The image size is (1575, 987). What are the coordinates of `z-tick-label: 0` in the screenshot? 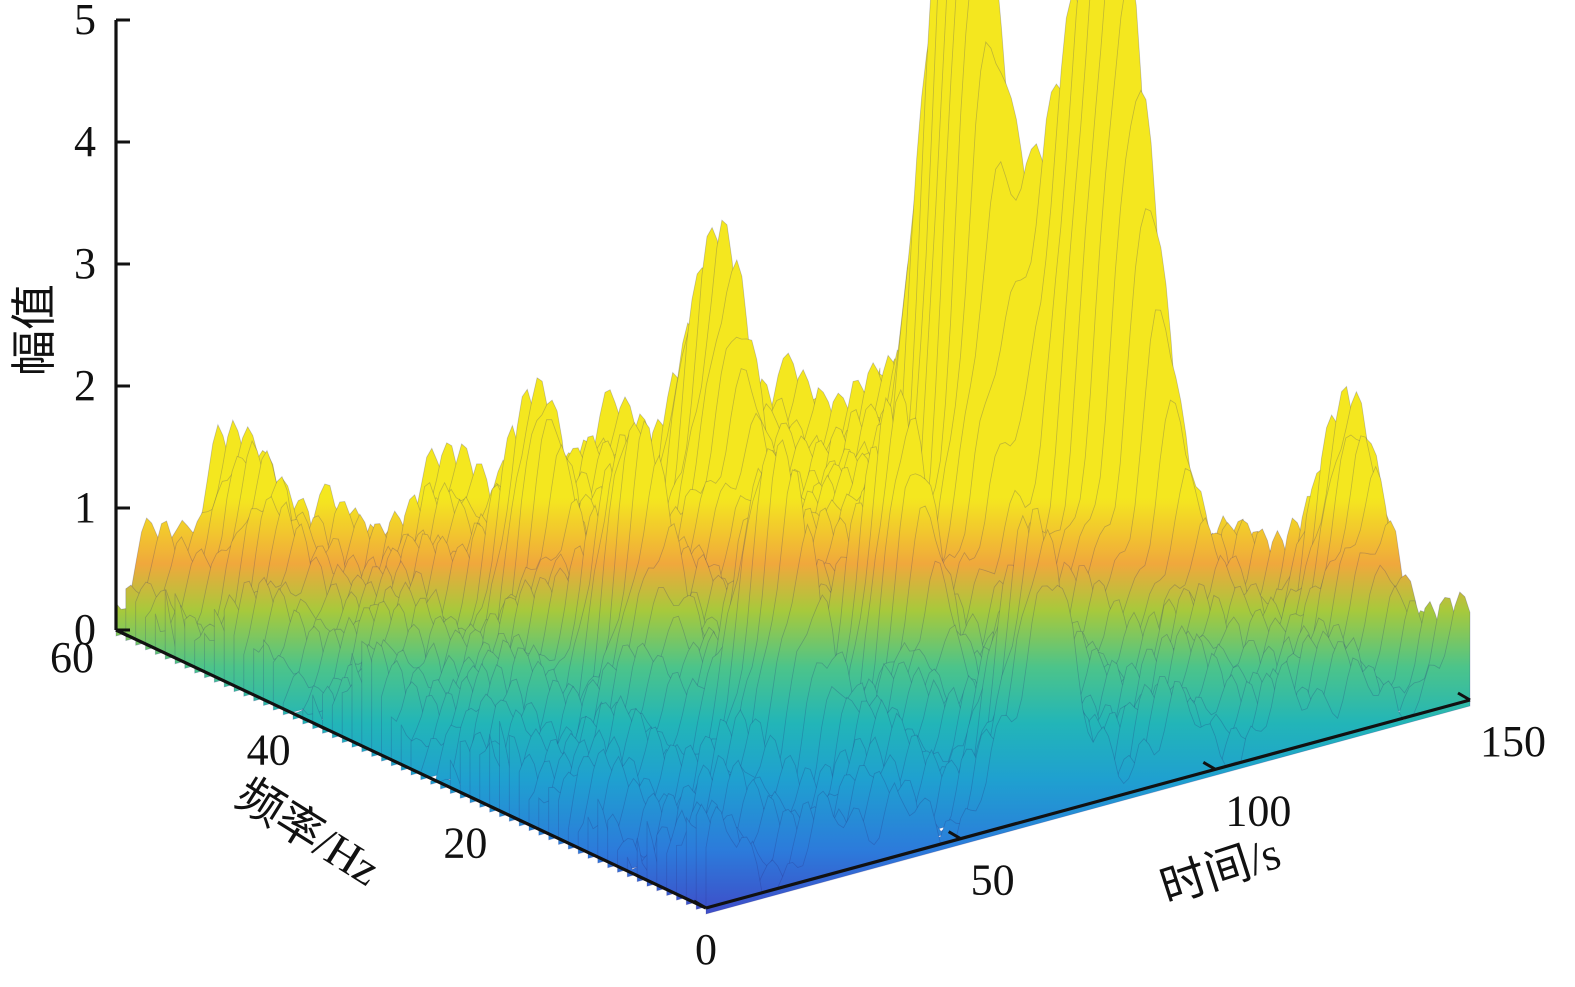 It's located at (85, 629).